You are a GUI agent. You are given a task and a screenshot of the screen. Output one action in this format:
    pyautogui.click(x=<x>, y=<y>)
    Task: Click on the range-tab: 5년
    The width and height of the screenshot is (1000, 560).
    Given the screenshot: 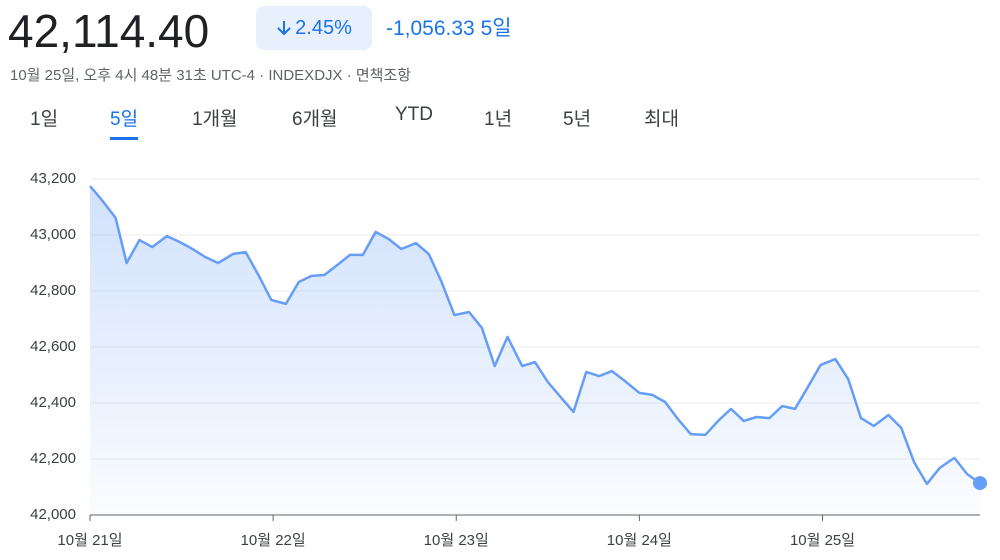 What is the action you would take?
    pyautogui.click(x=577, y=119)
    